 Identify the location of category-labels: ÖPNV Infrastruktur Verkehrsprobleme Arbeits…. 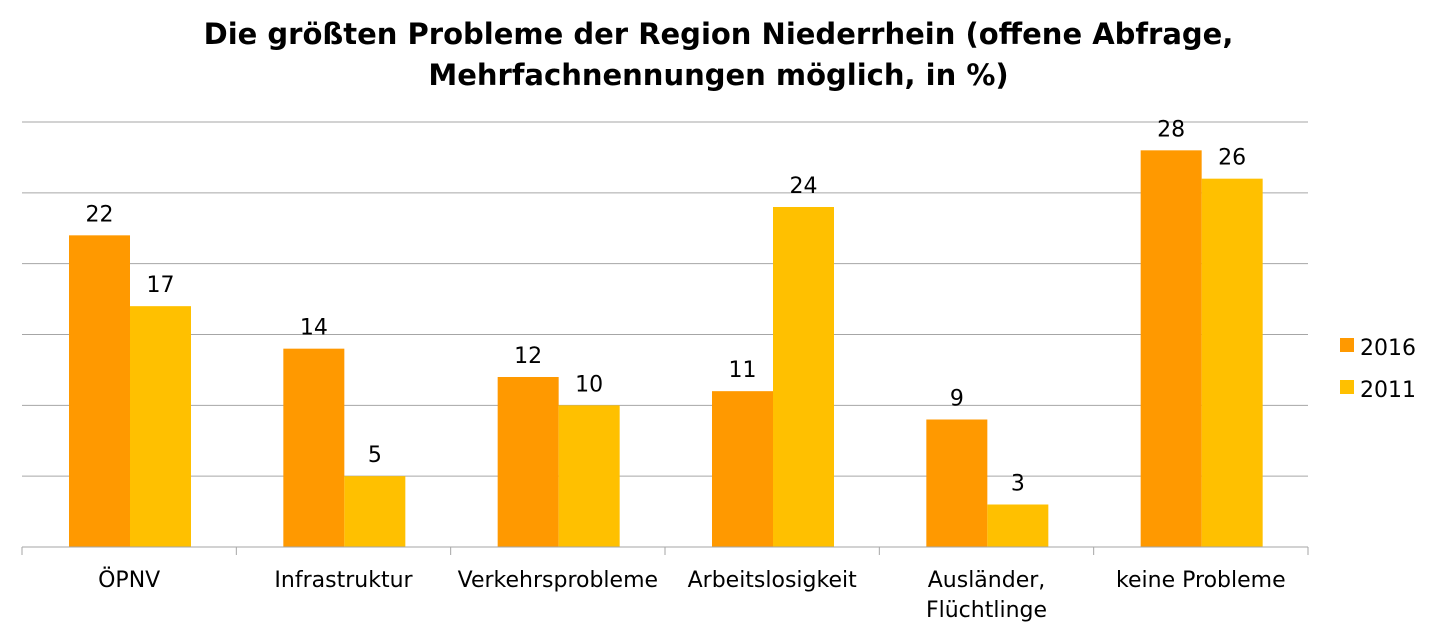
(691, 595).